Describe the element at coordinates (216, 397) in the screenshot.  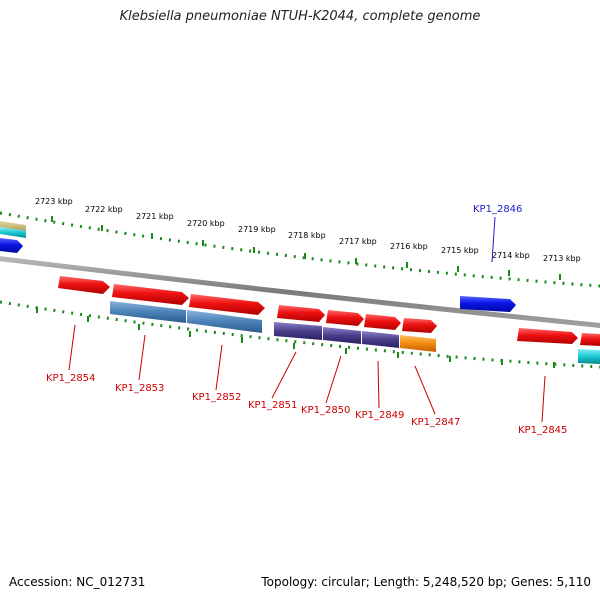
I see `gene-label: KP1_2852` at that location.